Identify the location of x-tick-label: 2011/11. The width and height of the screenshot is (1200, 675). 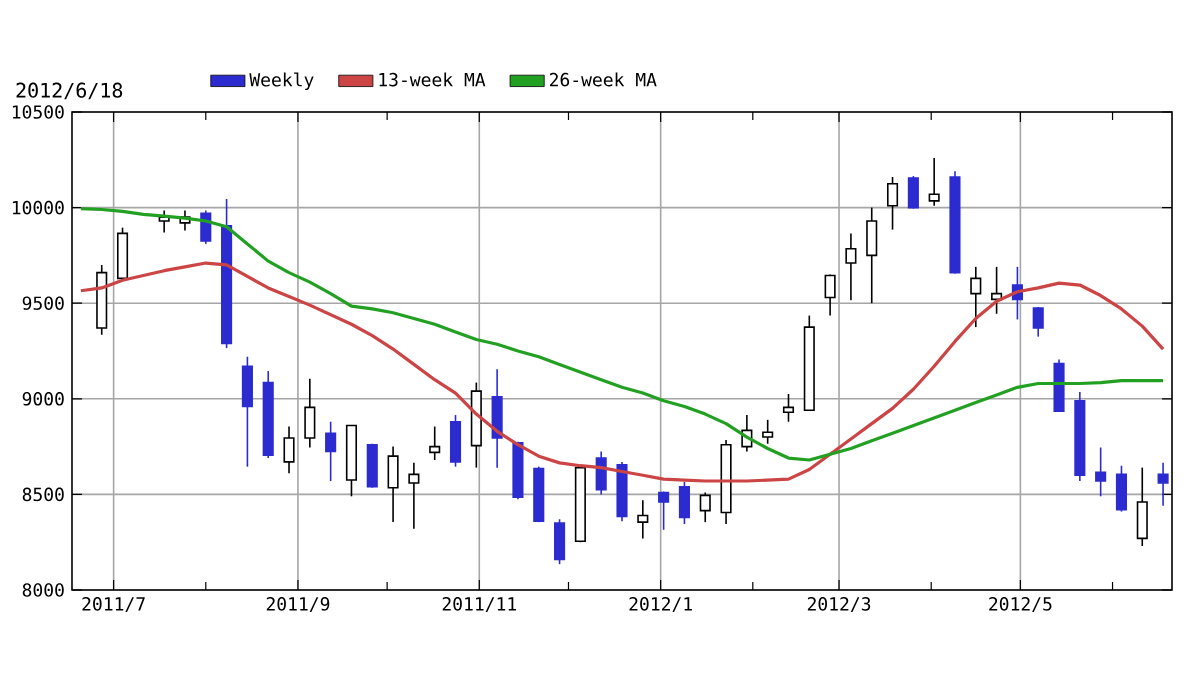
(479, 605).